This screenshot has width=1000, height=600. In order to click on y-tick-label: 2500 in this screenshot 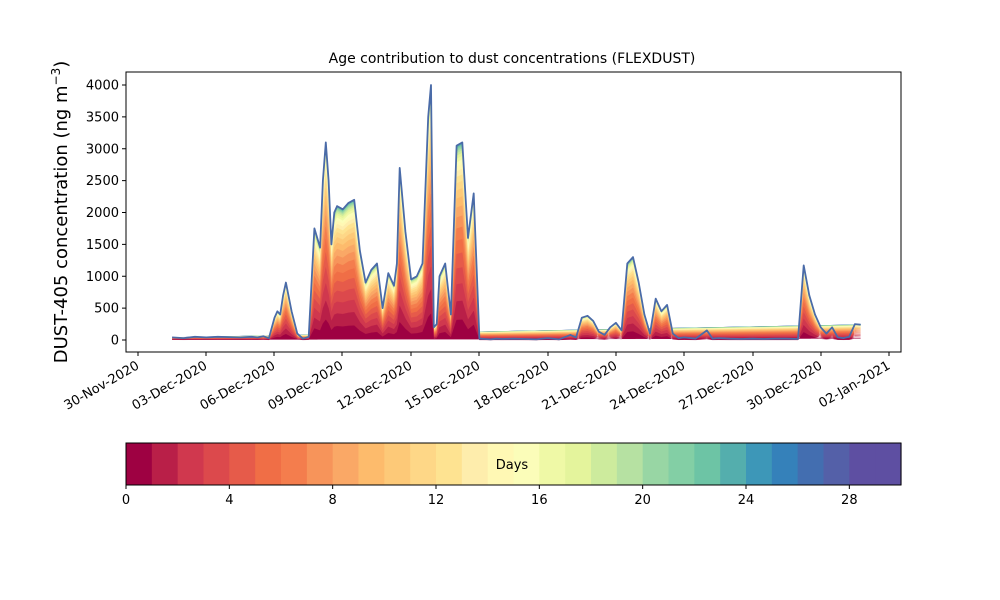, I will do `click(102, 181)`.